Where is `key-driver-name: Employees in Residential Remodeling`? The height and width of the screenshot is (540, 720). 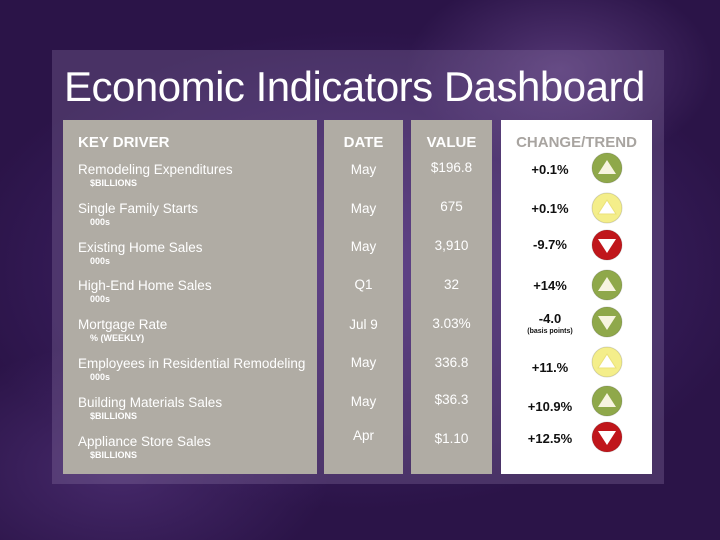 key-driver-name: Employees in Residential Remodeling is located at coordinates (192, 363).